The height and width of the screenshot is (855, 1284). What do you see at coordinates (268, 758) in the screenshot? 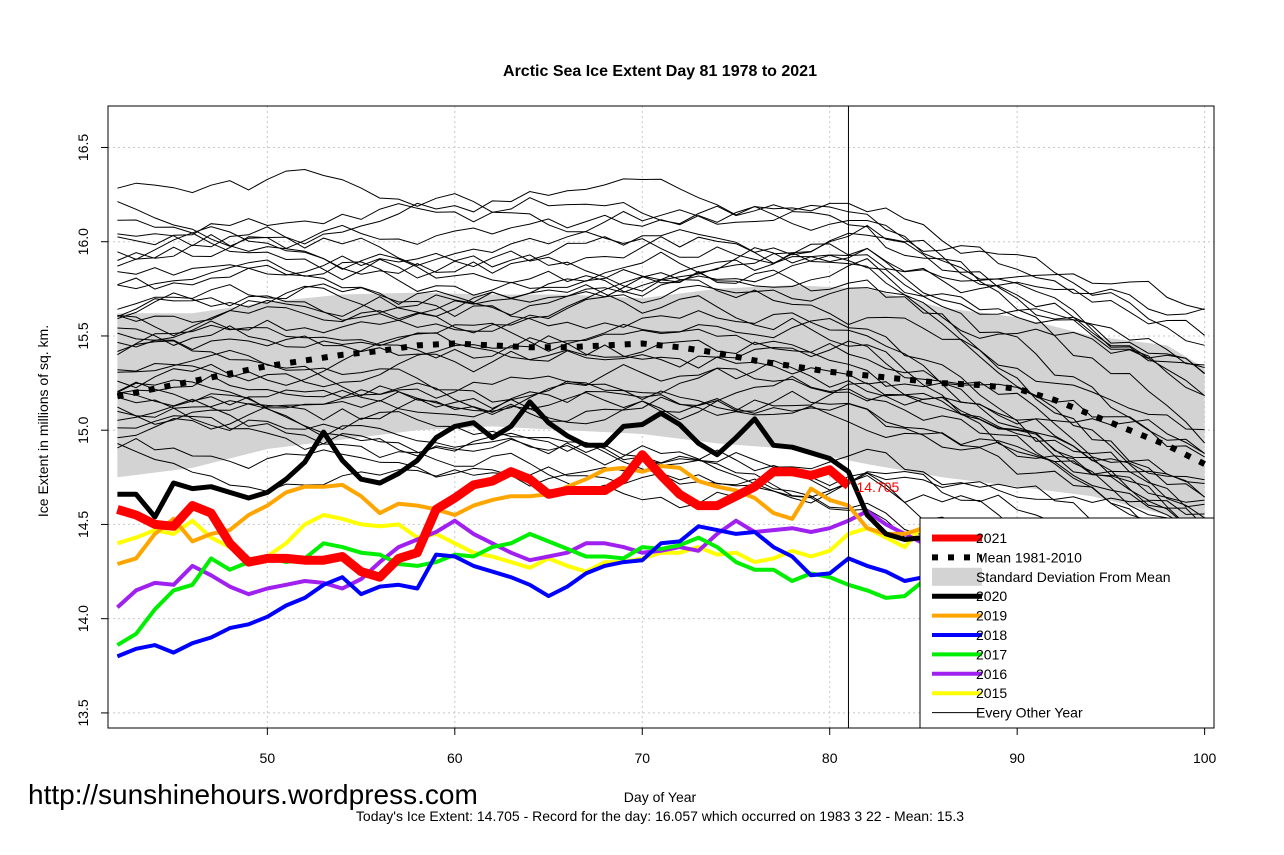
I see `x-tick-label: 50` at bounding box center [268, 758].